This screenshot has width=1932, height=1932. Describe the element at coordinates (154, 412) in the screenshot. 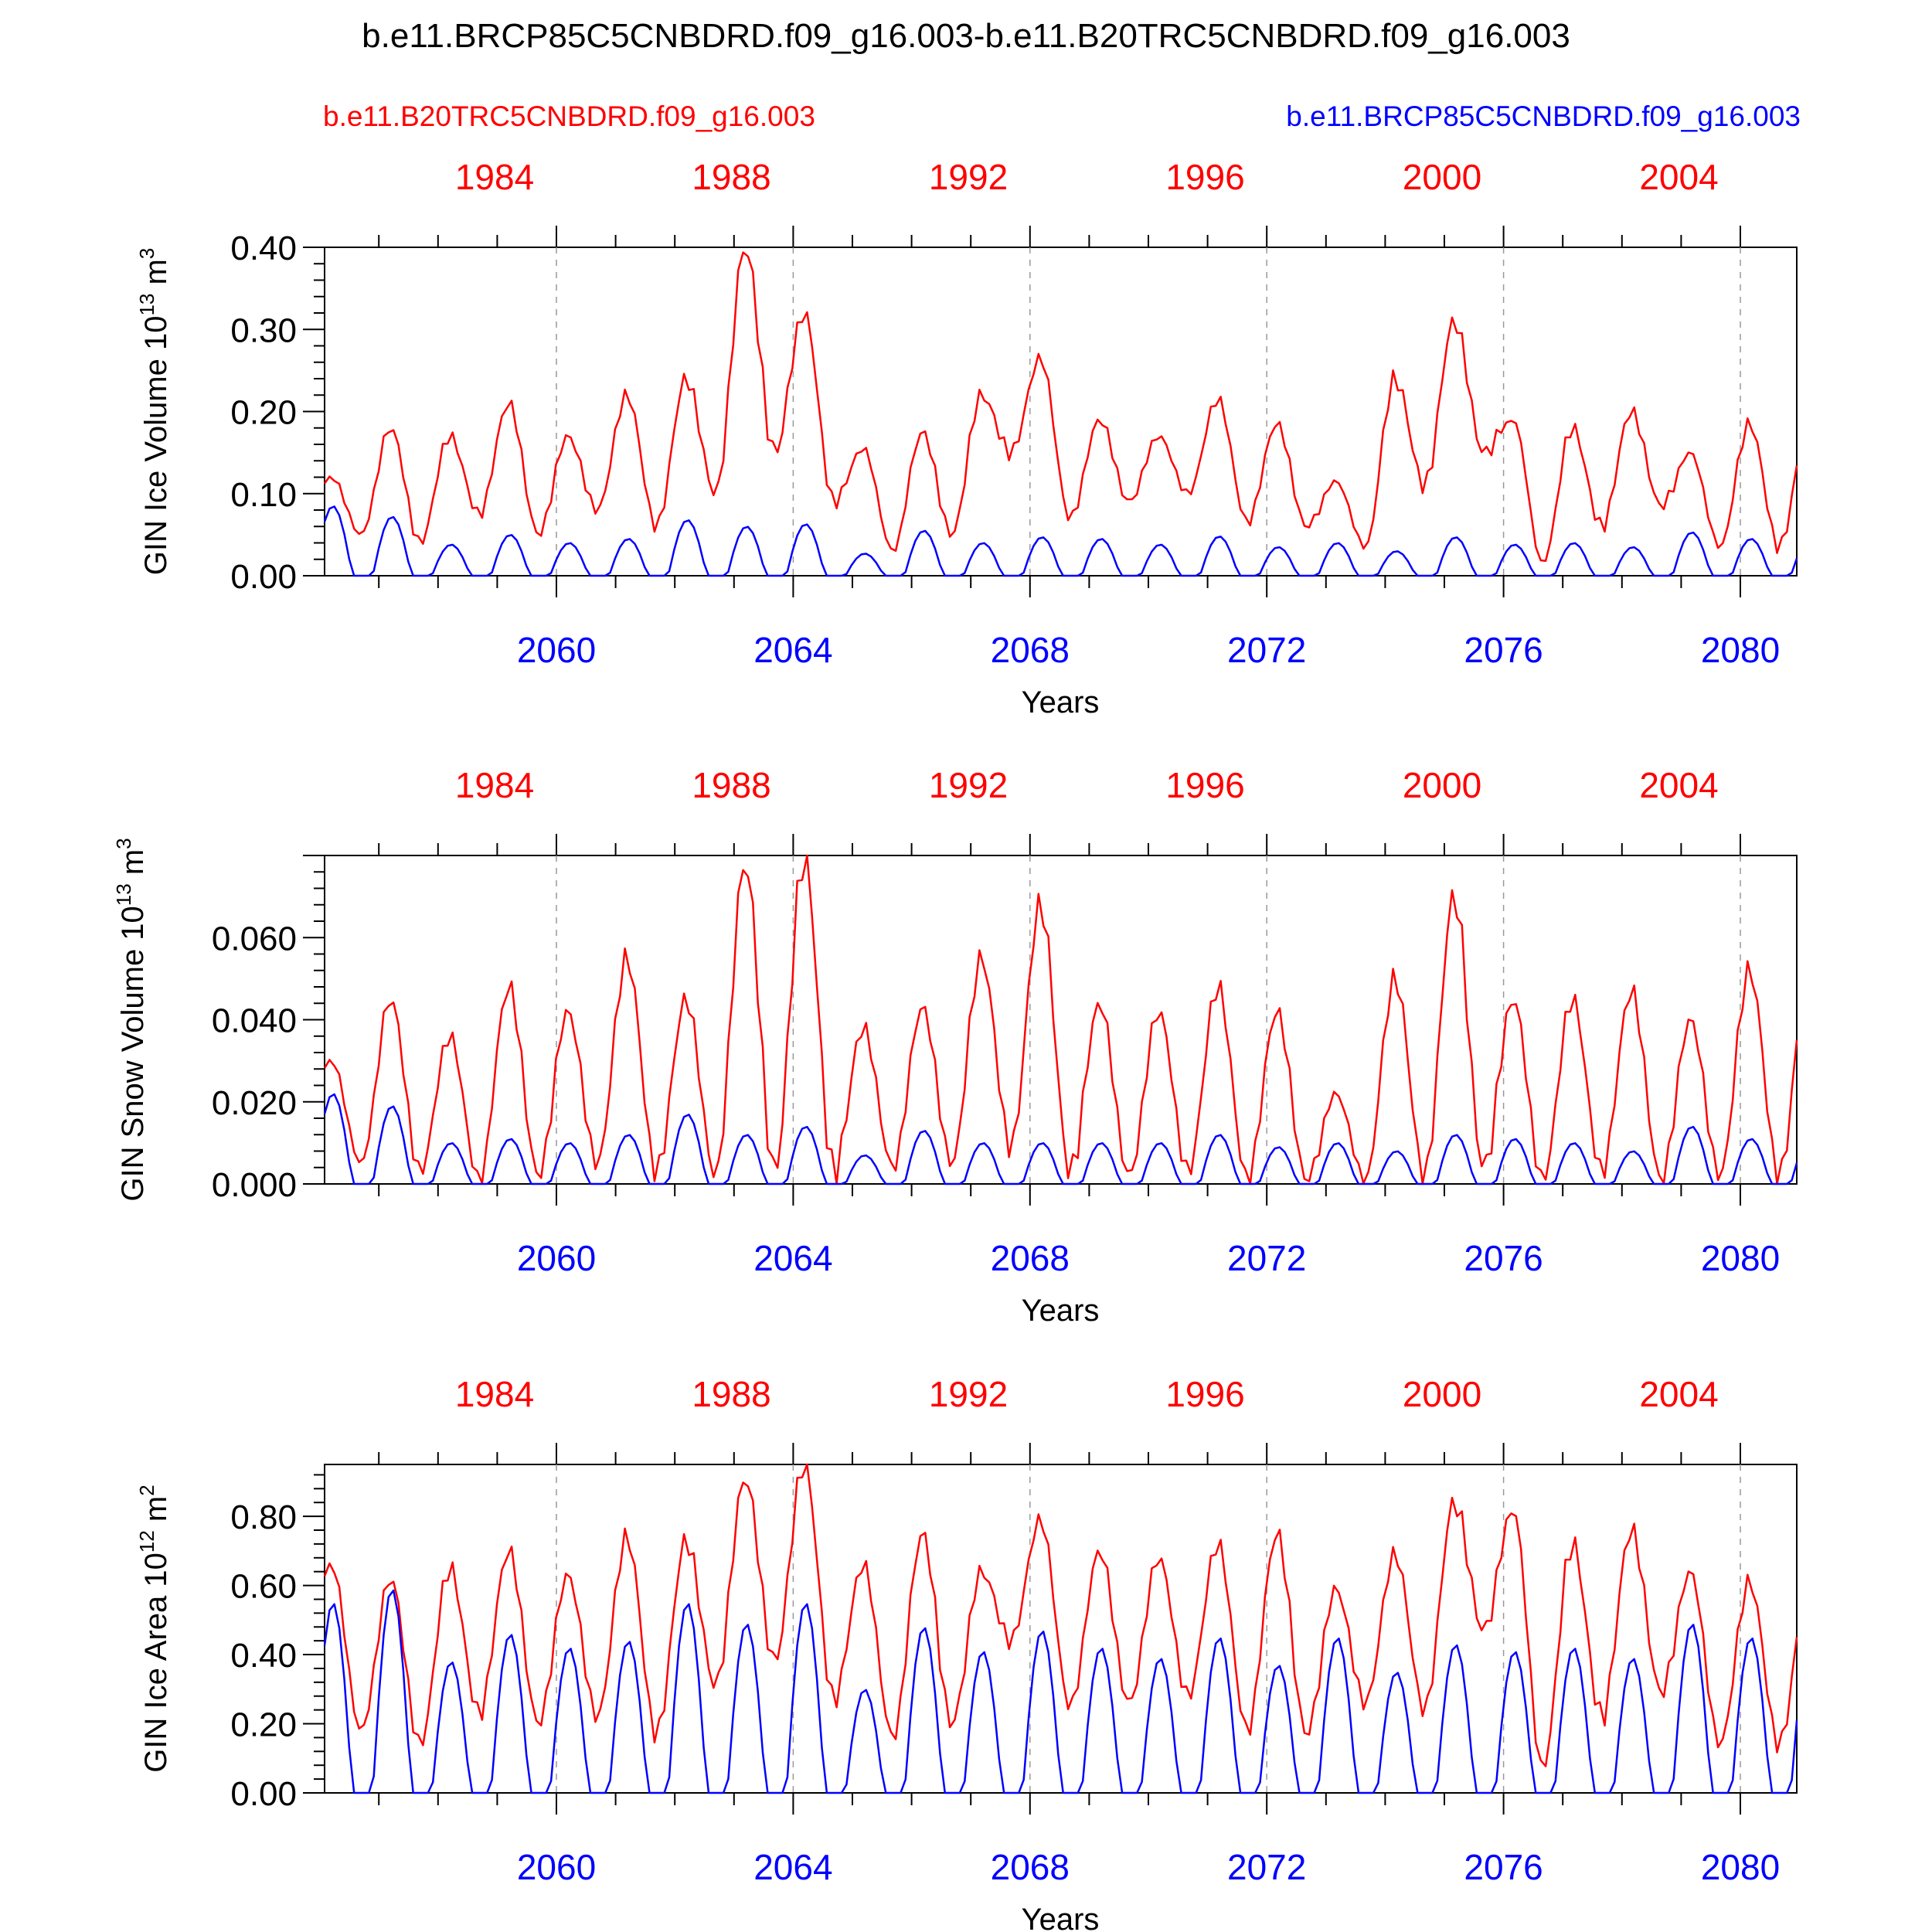

I see `panel1-ylabel: GIN Ice Volume 1013 m3` at that location.